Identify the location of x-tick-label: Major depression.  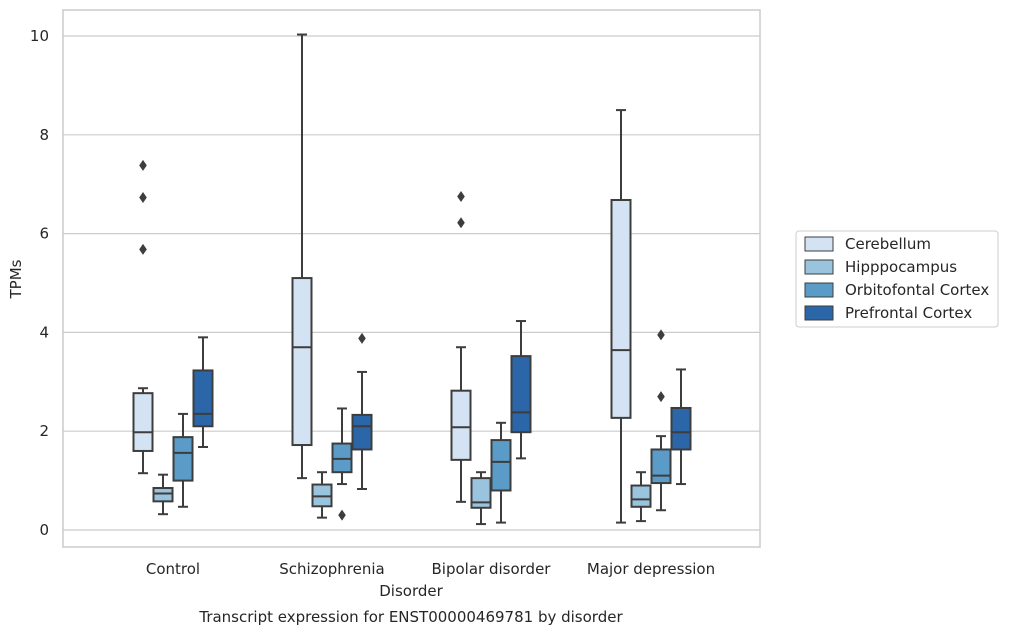
(651, 569).